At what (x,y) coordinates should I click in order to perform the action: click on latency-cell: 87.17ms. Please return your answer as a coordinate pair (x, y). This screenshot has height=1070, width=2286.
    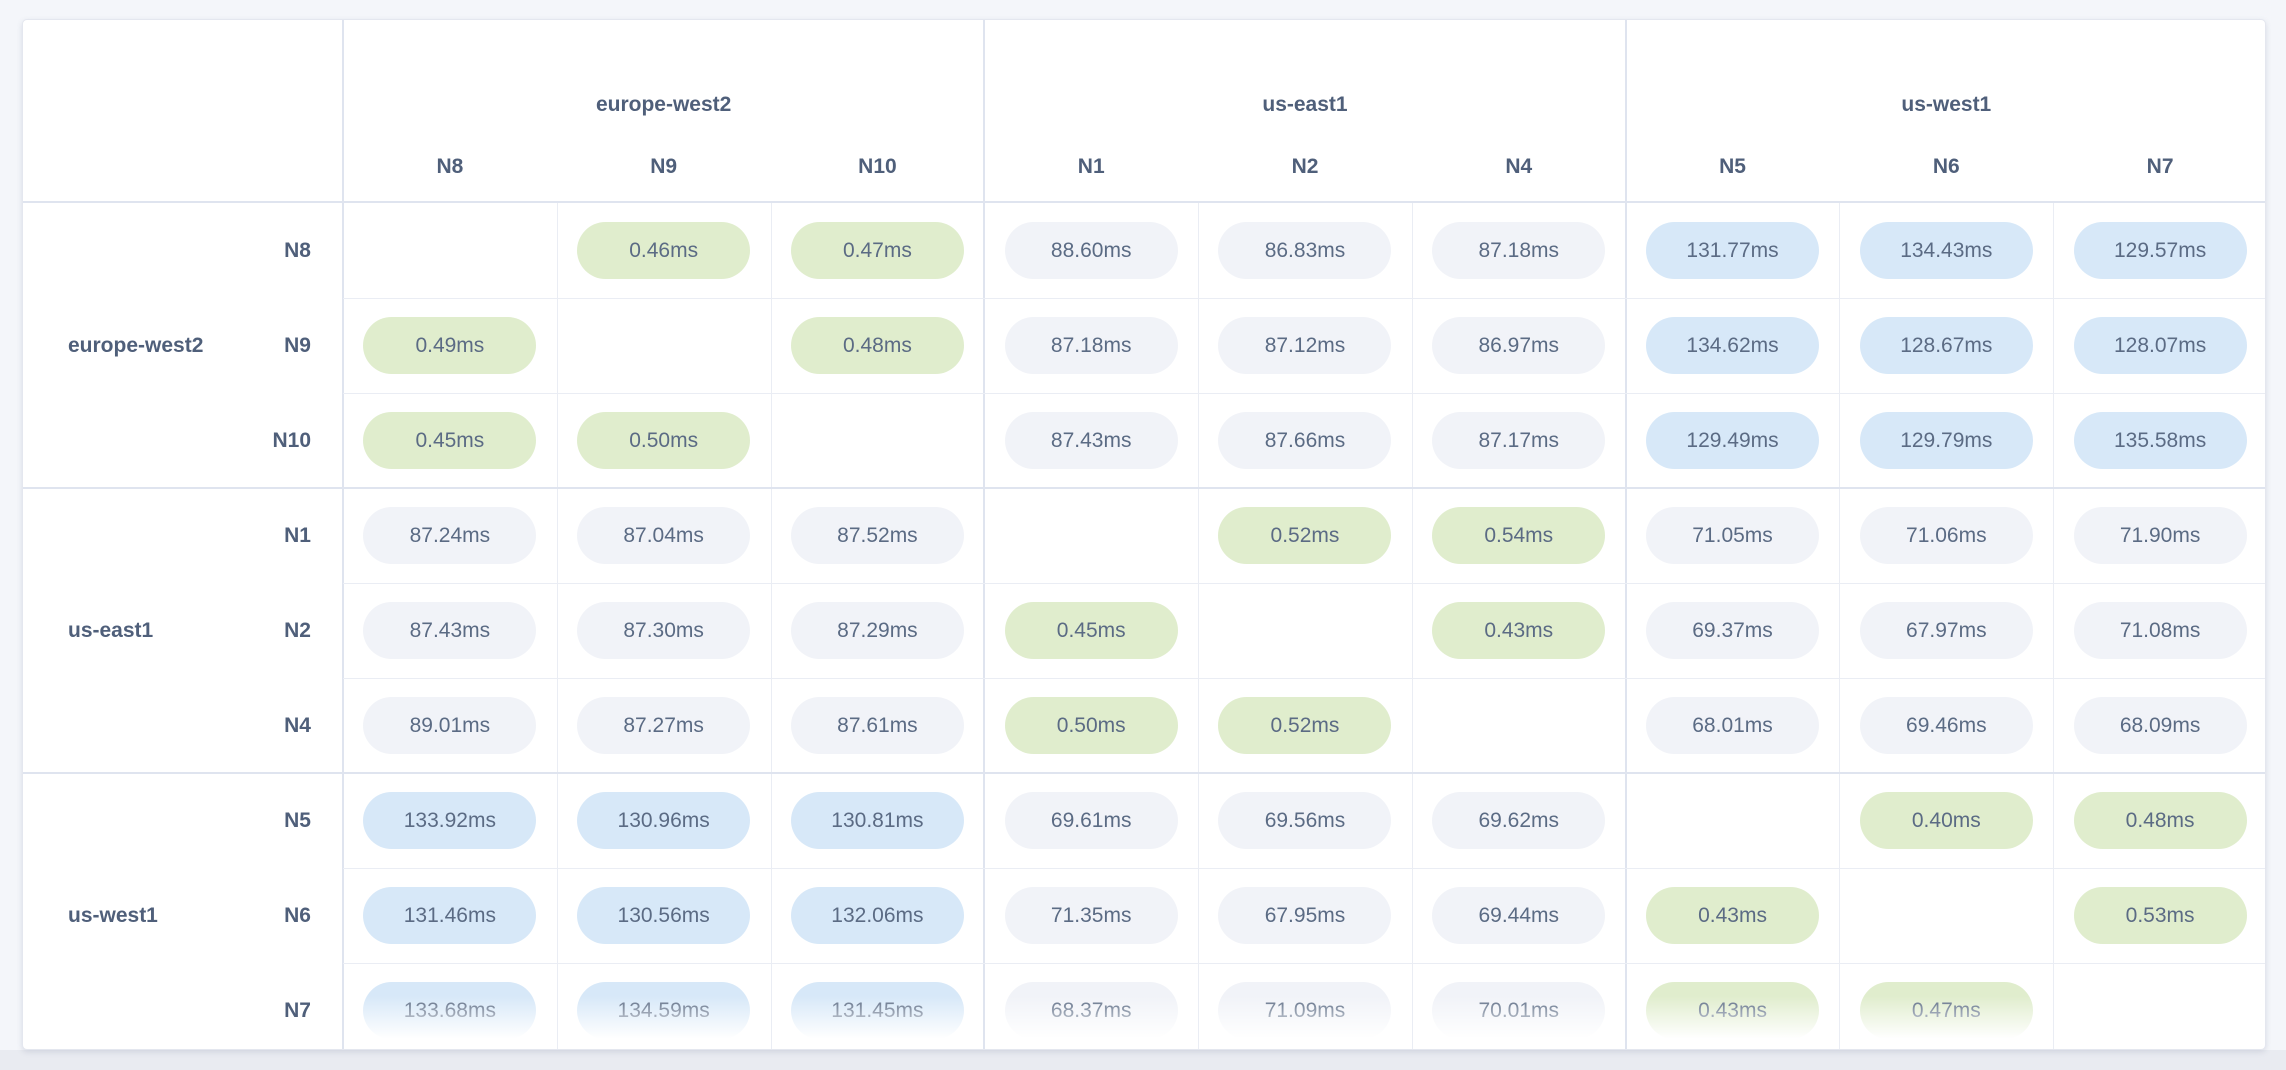
    Looking at the image, I should click on (1519, 440).